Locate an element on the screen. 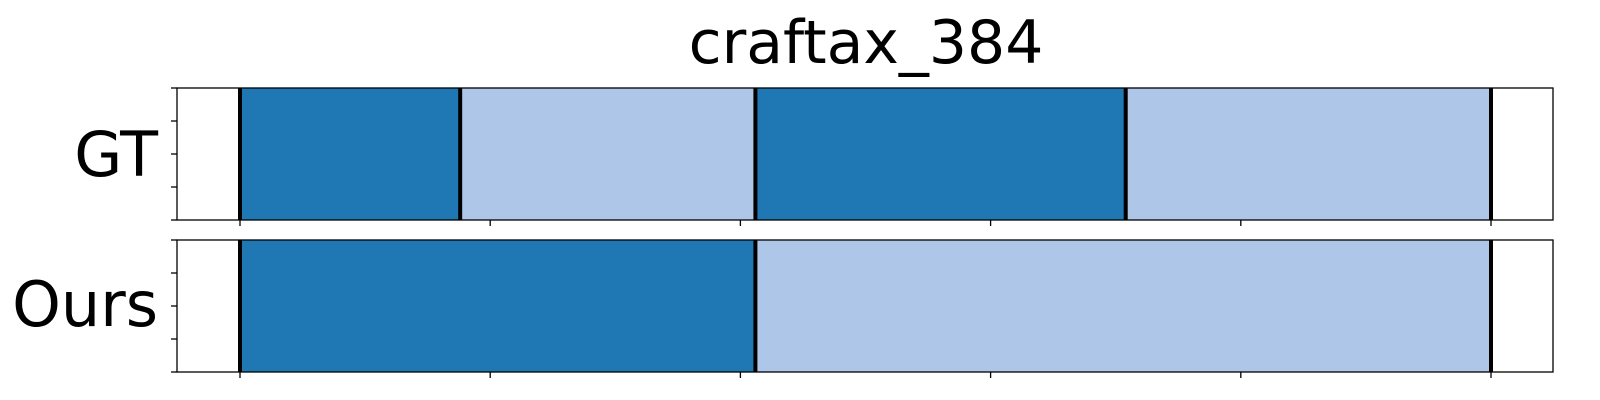  row-label-gt: GT is located at coordinates (116, 154).